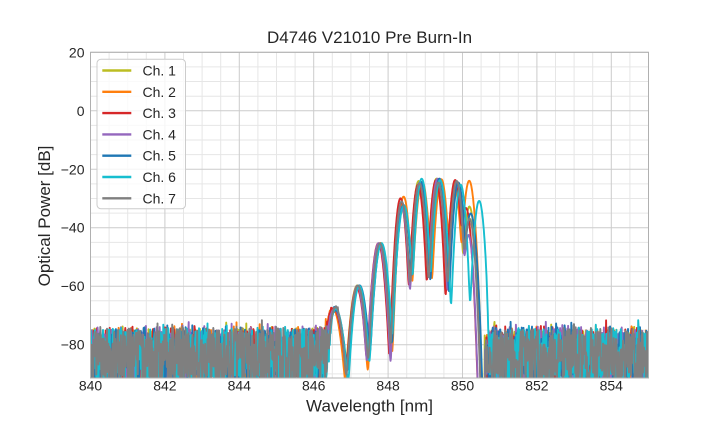 Image resolution: width=720 pixels, height=437 pixels. What do you see at coordinates (314, 386) in the screenshot?
I see `svg-text: 846` at bounding box center [314, 386].